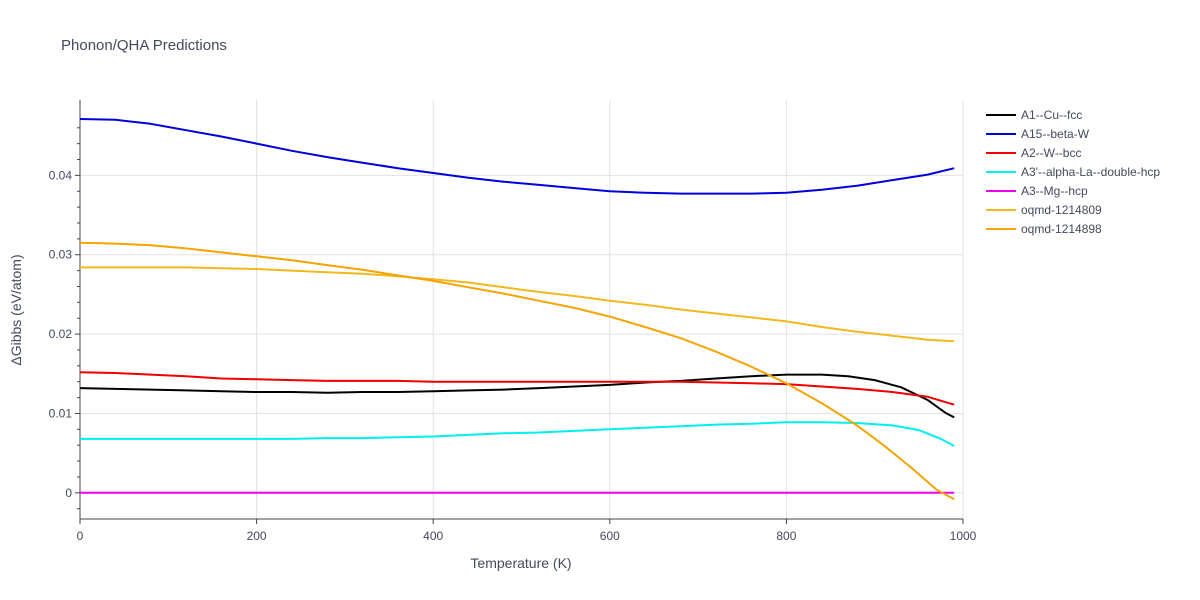 The height and width of the screenshot is (600, 1200). I want to click on legend-item-oqmd-1214898: oqmd-1214898, so click(1044, 229).